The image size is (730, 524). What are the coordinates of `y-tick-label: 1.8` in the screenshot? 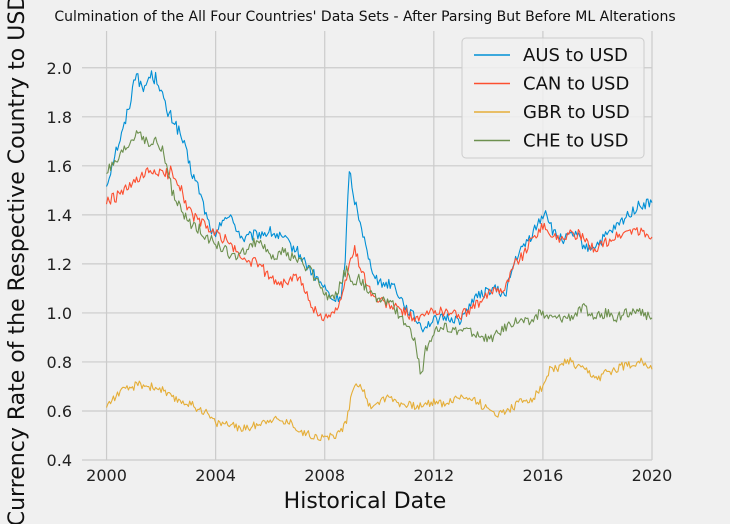 It's located at (59, 117).